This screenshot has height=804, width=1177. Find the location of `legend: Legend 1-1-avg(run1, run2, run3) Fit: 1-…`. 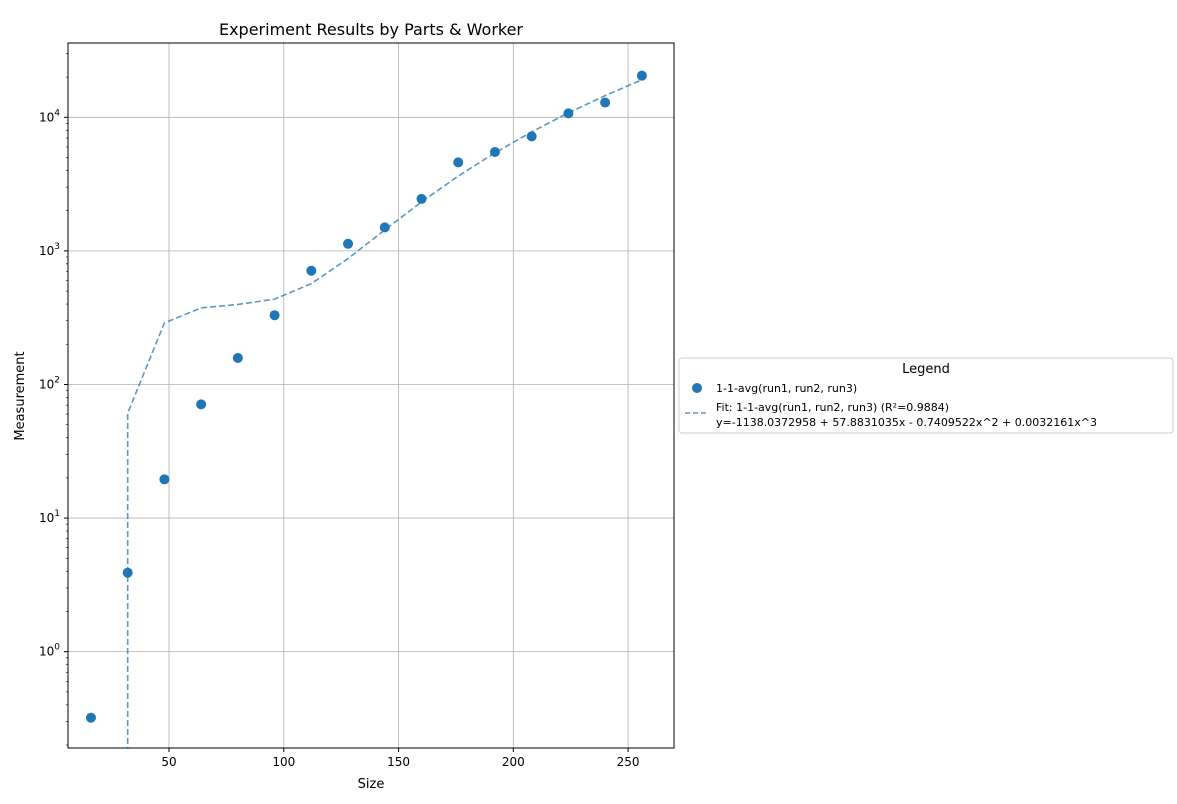

legend: Legend 1-1-avg(run1, run2, run3) Fit: 1-… is located at coordinates (926, 395).